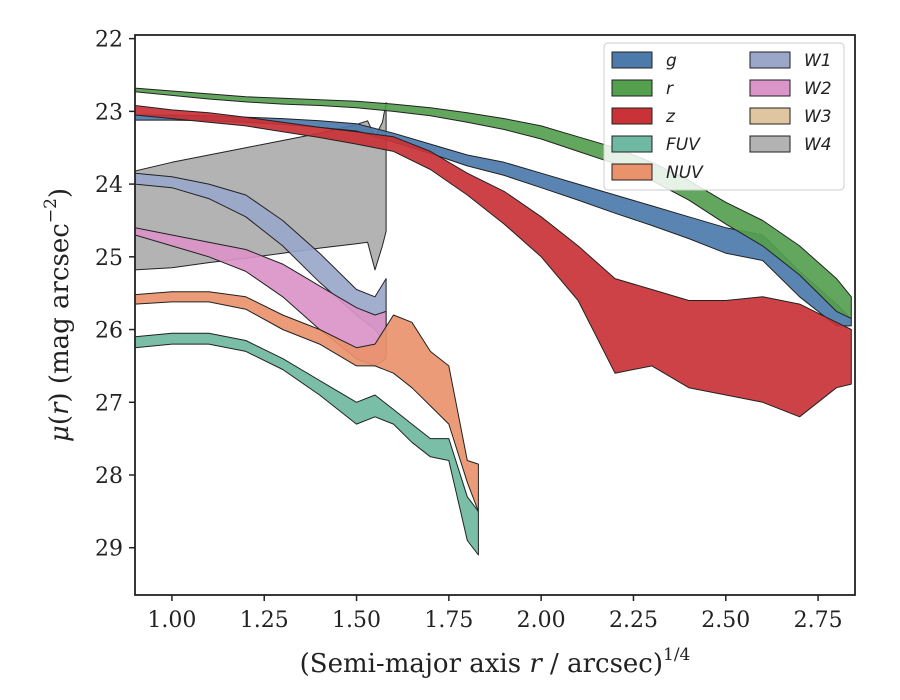  I want to click on legend-swatch-z, so click(632, 116).